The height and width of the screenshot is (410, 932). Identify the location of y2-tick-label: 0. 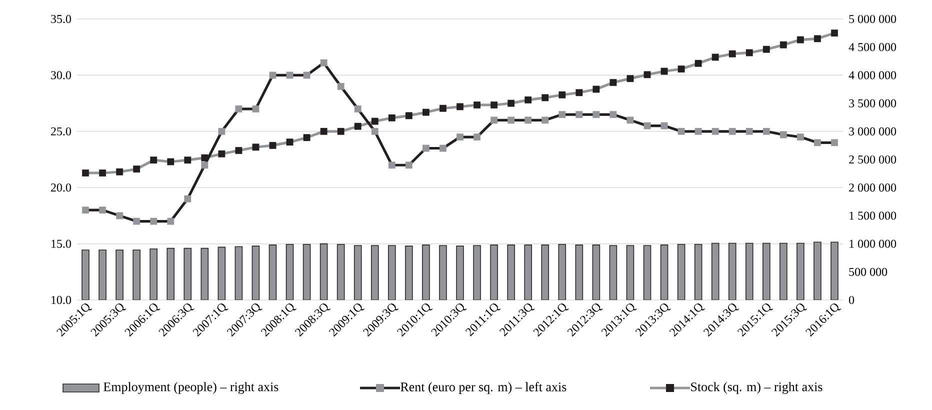
(851, 300).